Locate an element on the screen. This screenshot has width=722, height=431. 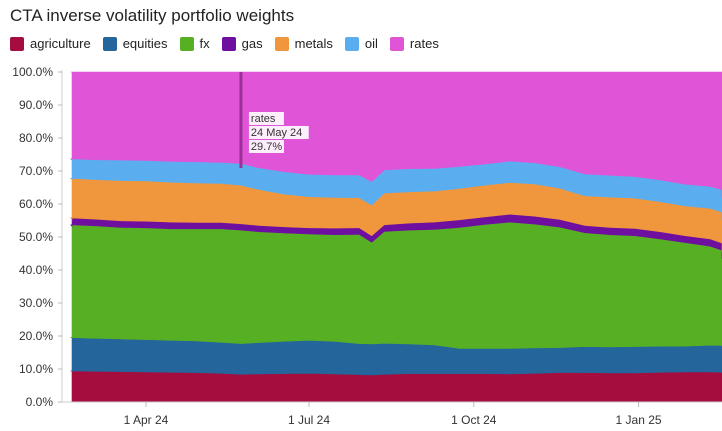
area-agriculture is located at coordinates (396, 386).